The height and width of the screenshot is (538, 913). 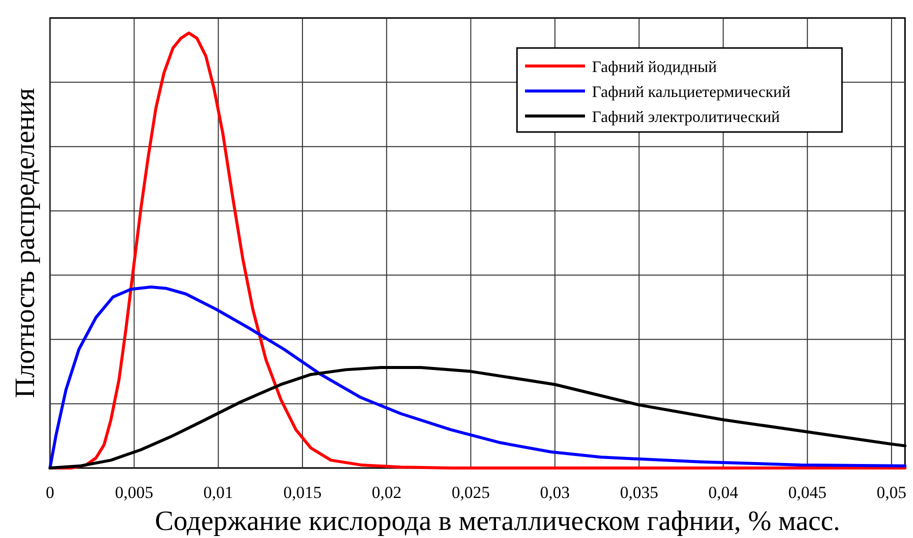 What do you see at coordinates (497, 521) in the screenshot?
I see `x-axis-title: Содержание кислорода в металлическом гафнии, % масс.` at bounding box center [497, 521].